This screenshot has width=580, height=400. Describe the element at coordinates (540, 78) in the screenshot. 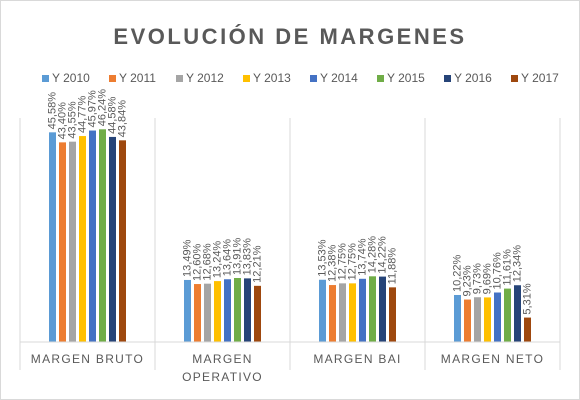

I see `legend-label: Y 2017` at that location.